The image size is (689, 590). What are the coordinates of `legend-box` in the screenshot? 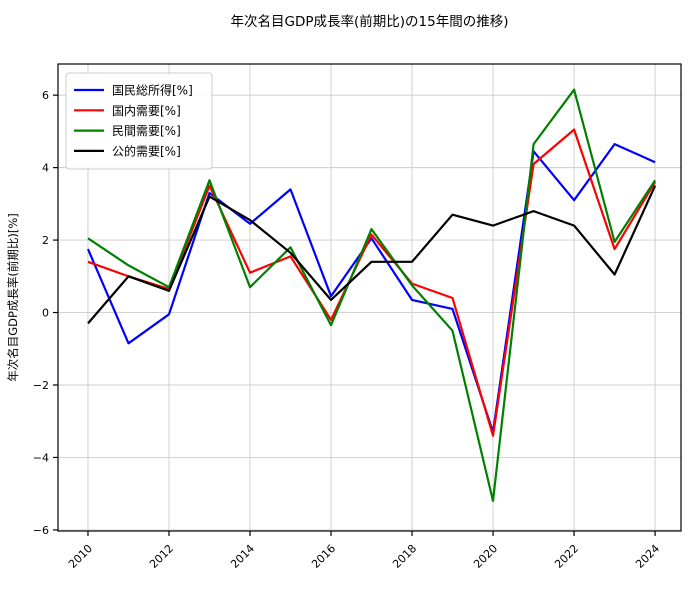 It's located at (139, 121).